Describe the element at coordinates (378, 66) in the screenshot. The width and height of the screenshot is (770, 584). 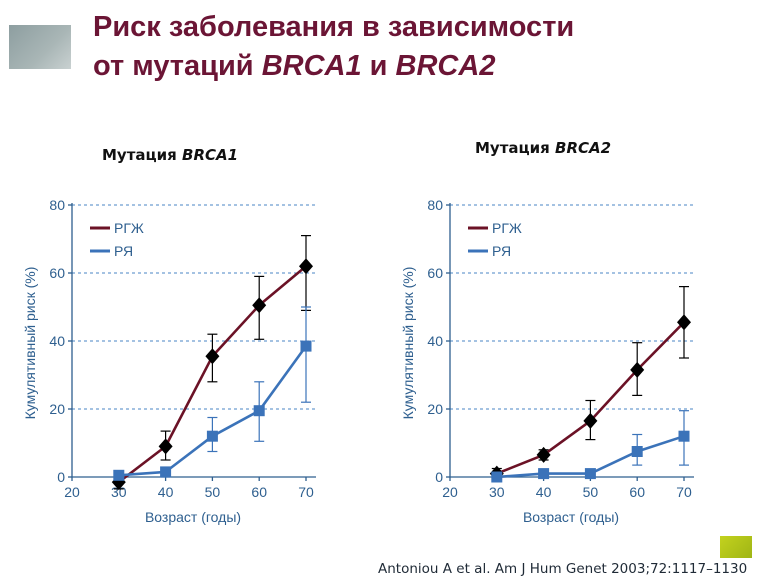
I see `title-line-2-mid: и` at that location.